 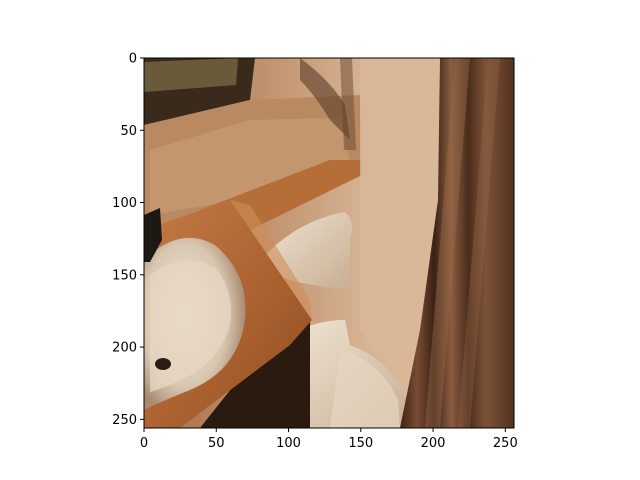 What do you see at coordinates (360, 443) in the screenshot?
I see `x-tick-label: 150` at bounding box center [360, 443].